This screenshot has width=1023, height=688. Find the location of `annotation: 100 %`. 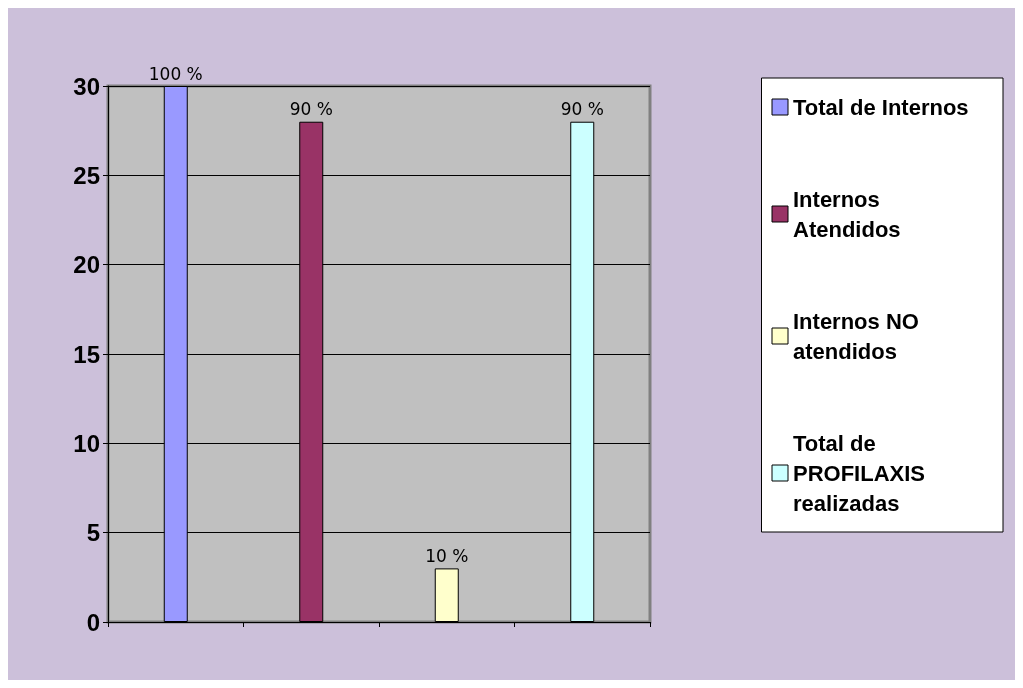

annotation: 100 % is located at coordinates (175, 73).